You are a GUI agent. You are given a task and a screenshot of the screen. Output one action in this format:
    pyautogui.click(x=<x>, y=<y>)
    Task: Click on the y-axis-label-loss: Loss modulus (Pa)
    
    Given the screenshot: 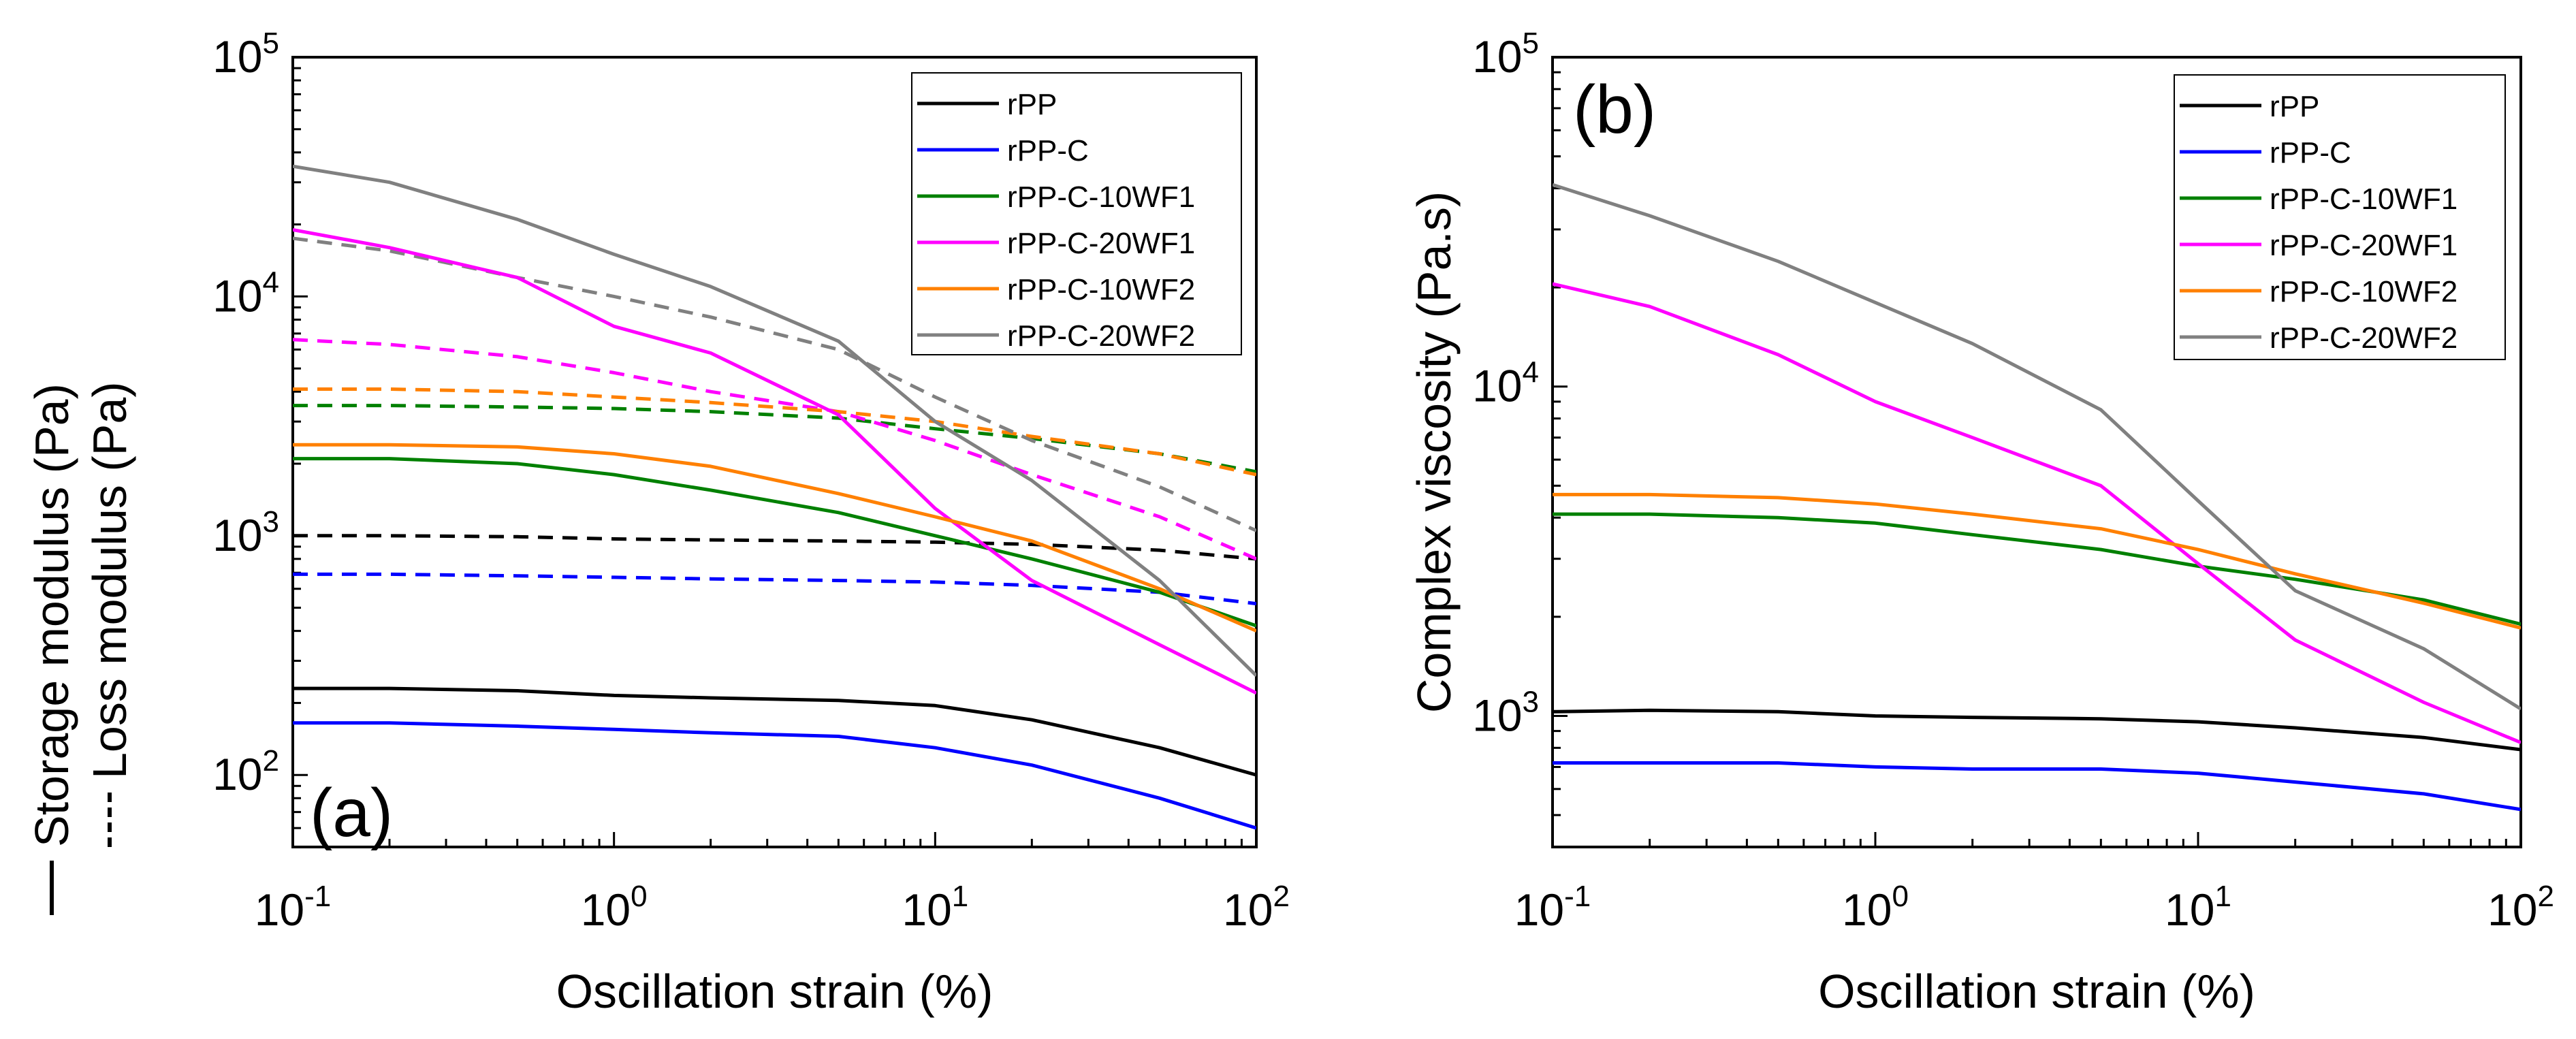 What is the action you would take?
    pyautogui.click(x=109, y=614)
    